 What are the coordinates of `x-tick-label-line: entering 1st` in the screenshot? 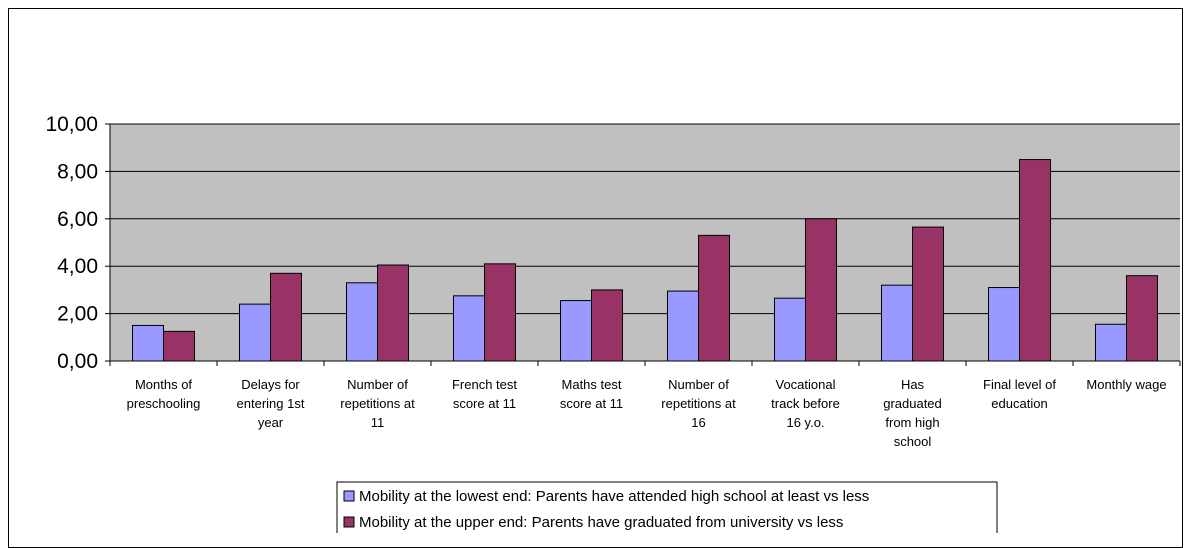 It's located at (271, 403).